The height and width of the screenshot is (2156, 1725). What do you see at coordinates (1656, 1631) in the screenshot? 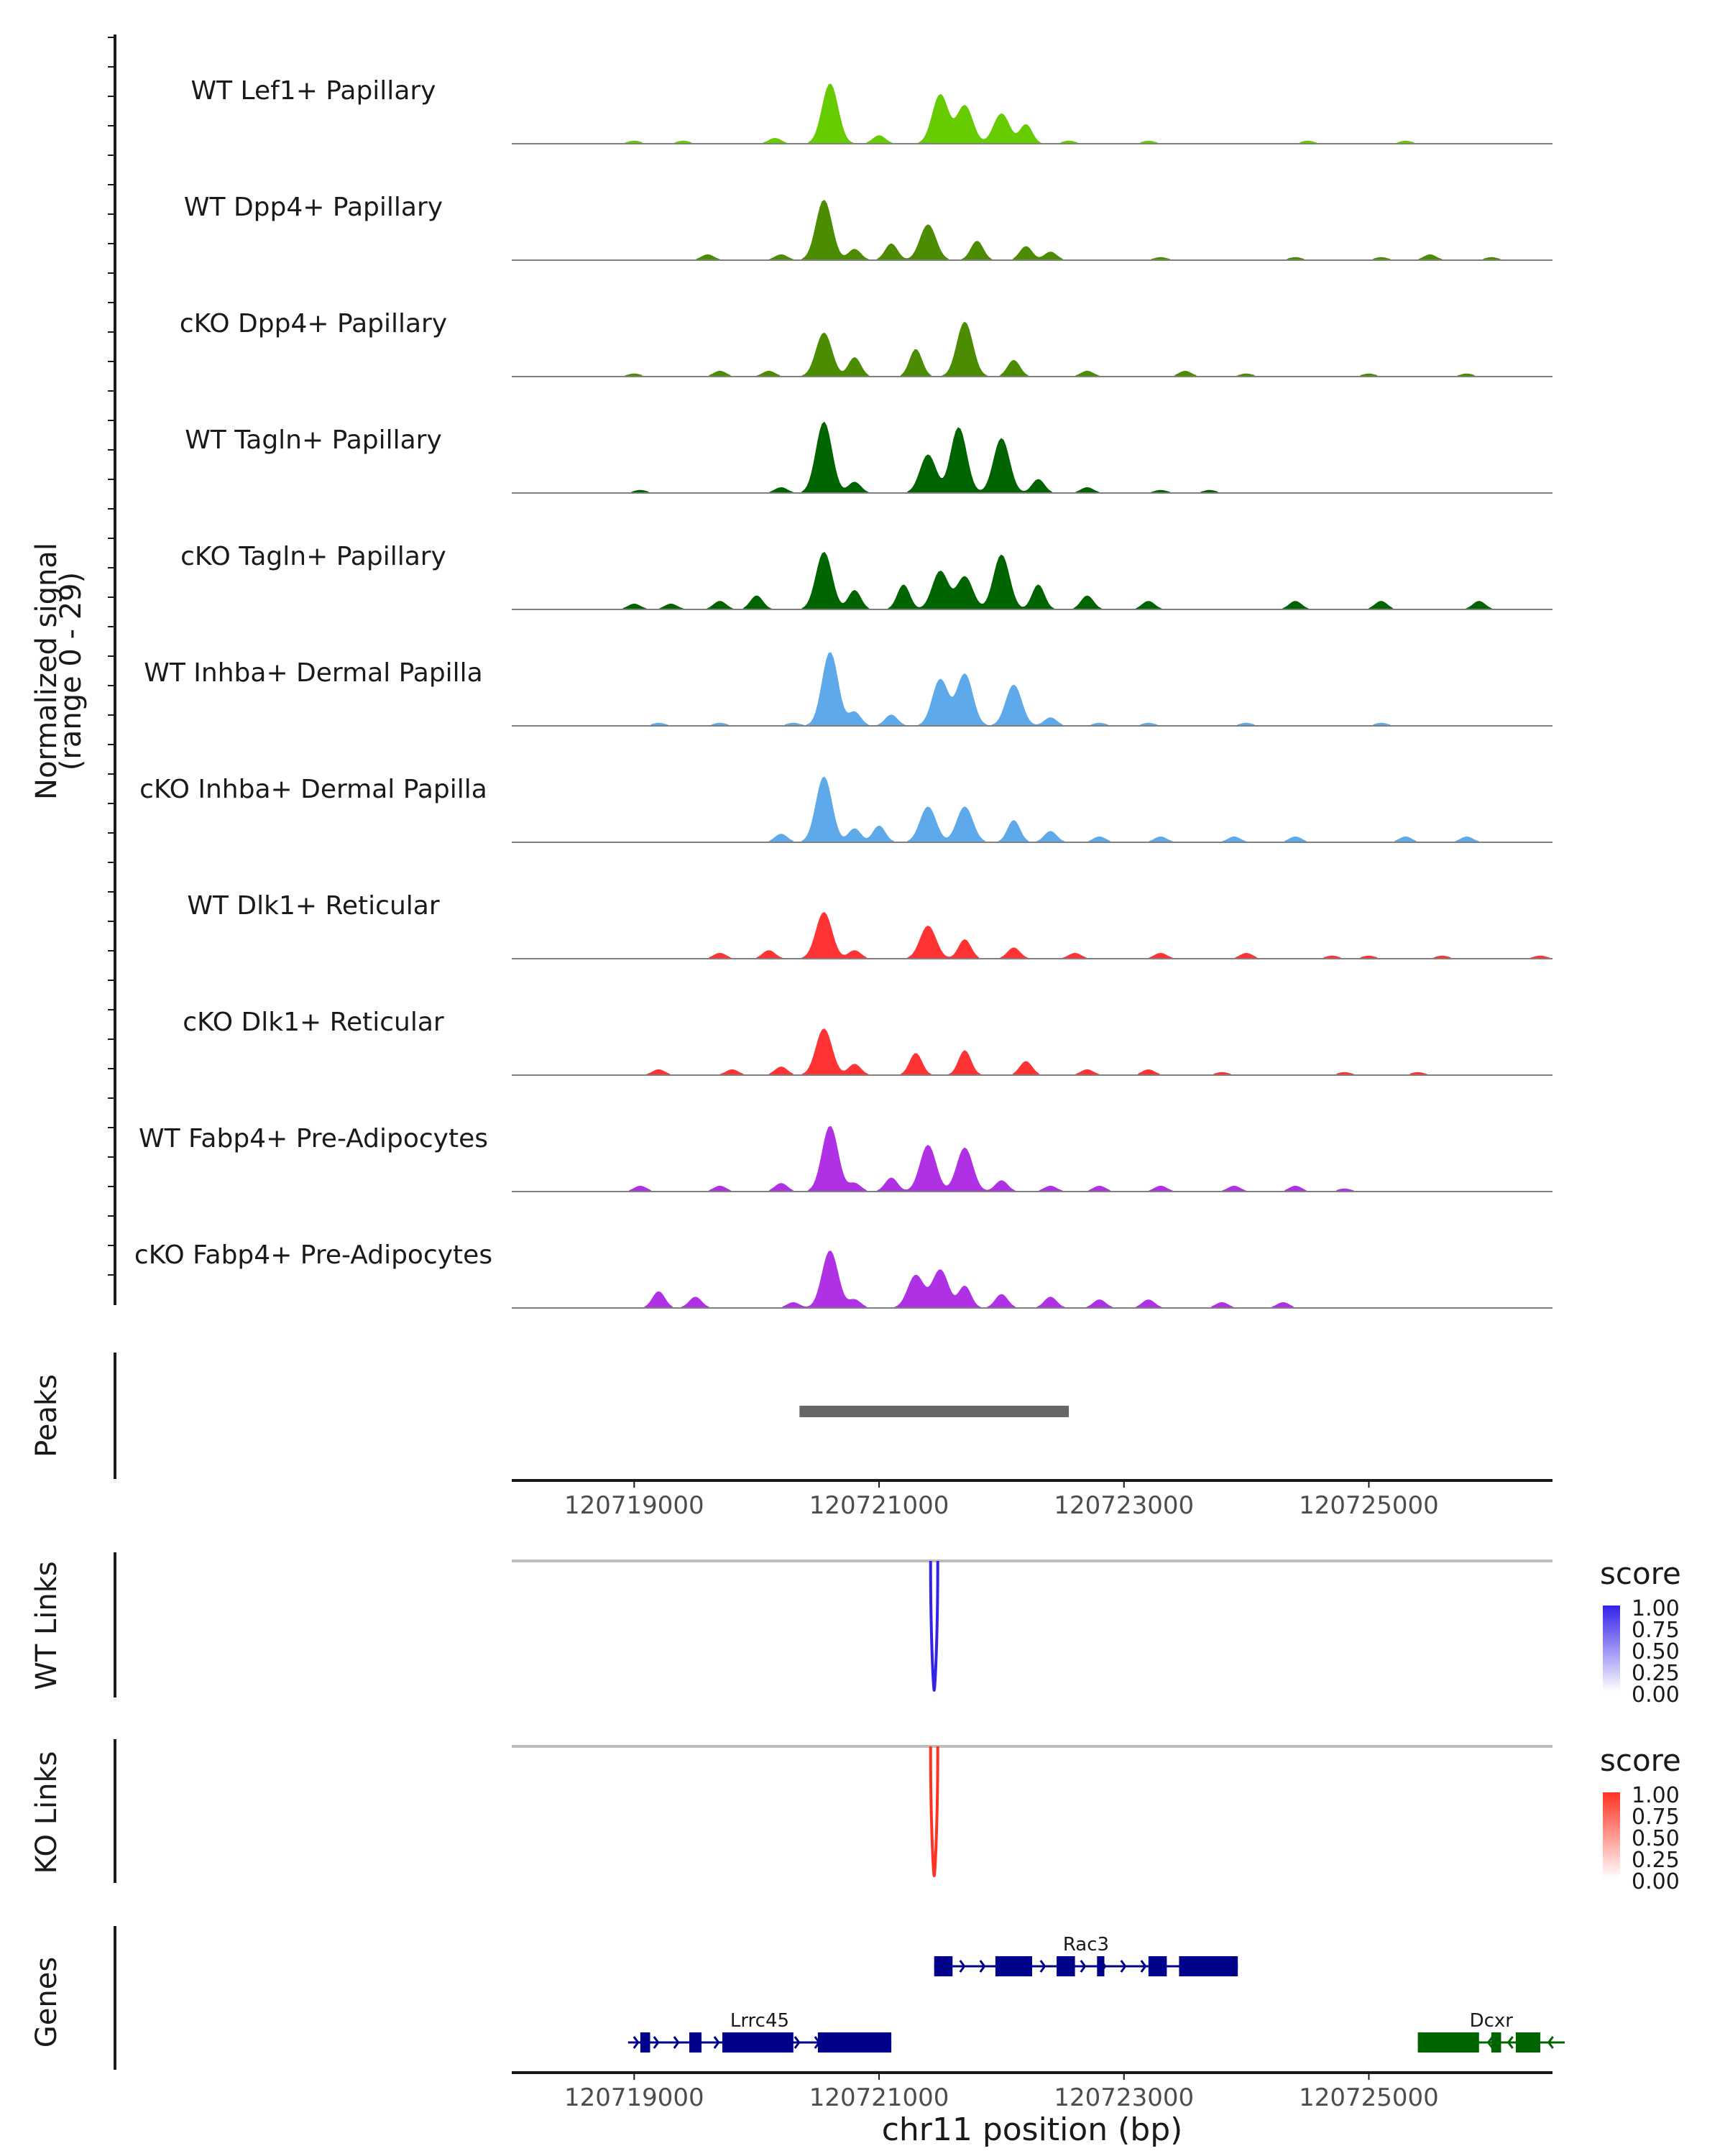
I see `wt-legend-tick: 0.75` at bounding box center [1656, 1631].